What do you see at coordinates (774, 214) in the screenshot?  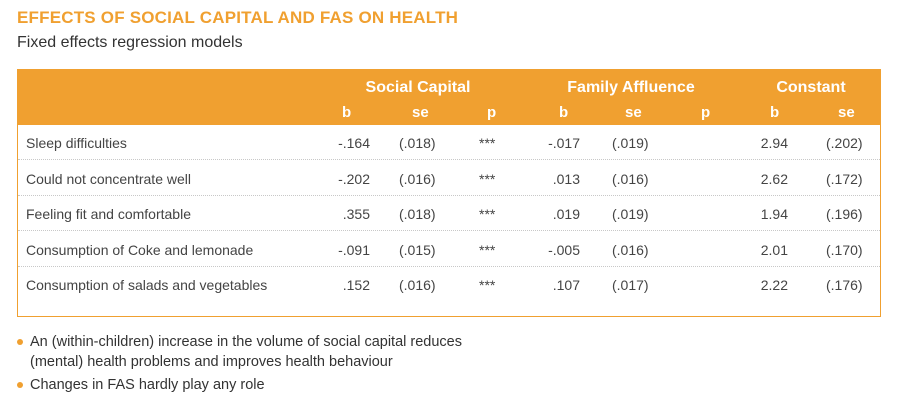 I see `cell-c-b: 1.94` at bounding box center [774, 214].